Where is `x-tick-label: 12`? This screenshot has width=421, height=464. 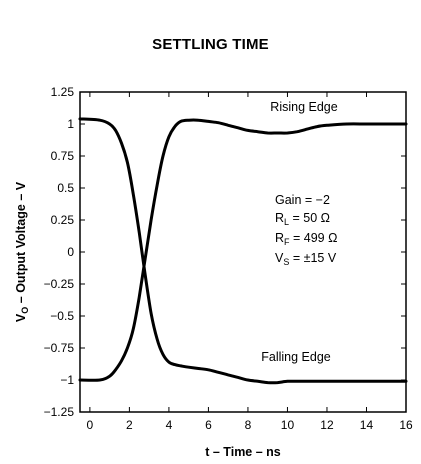 x-tick-label: 12 is located at coordinates (327, 425).